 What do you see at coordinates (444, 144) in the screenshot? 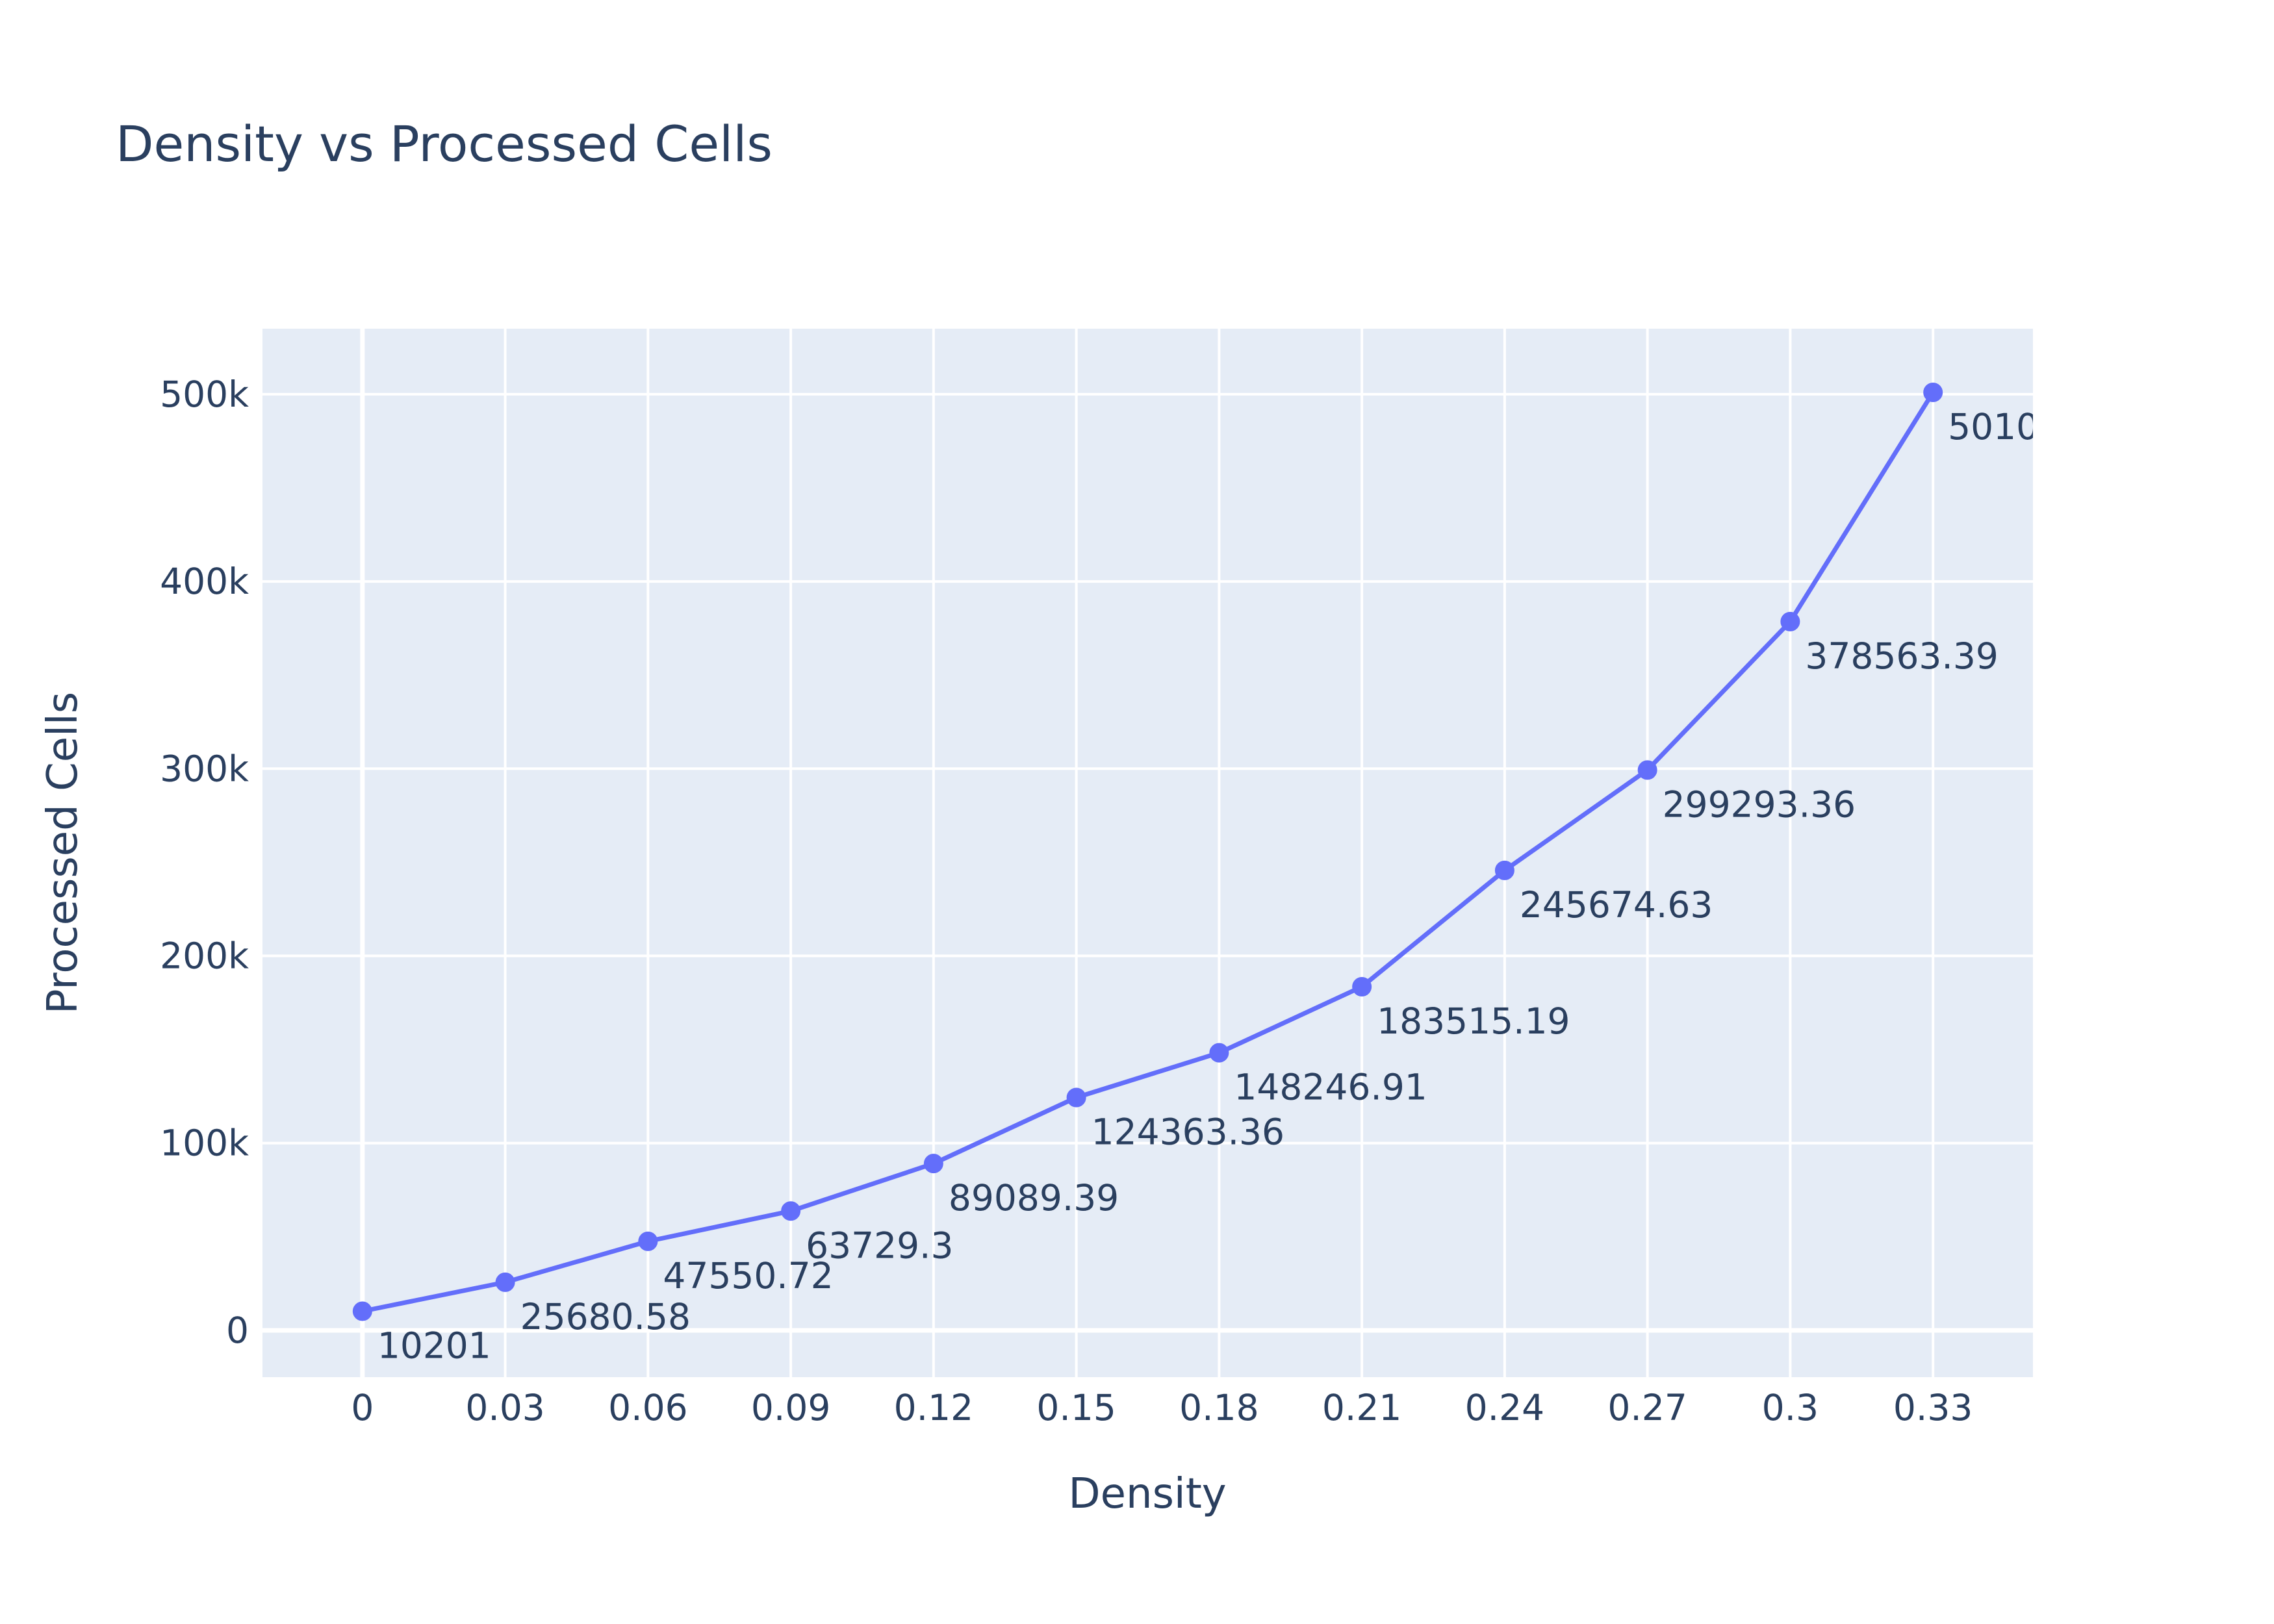
I see `chart-title: Density vs Processed Cells` at bounding box center [444, 144].